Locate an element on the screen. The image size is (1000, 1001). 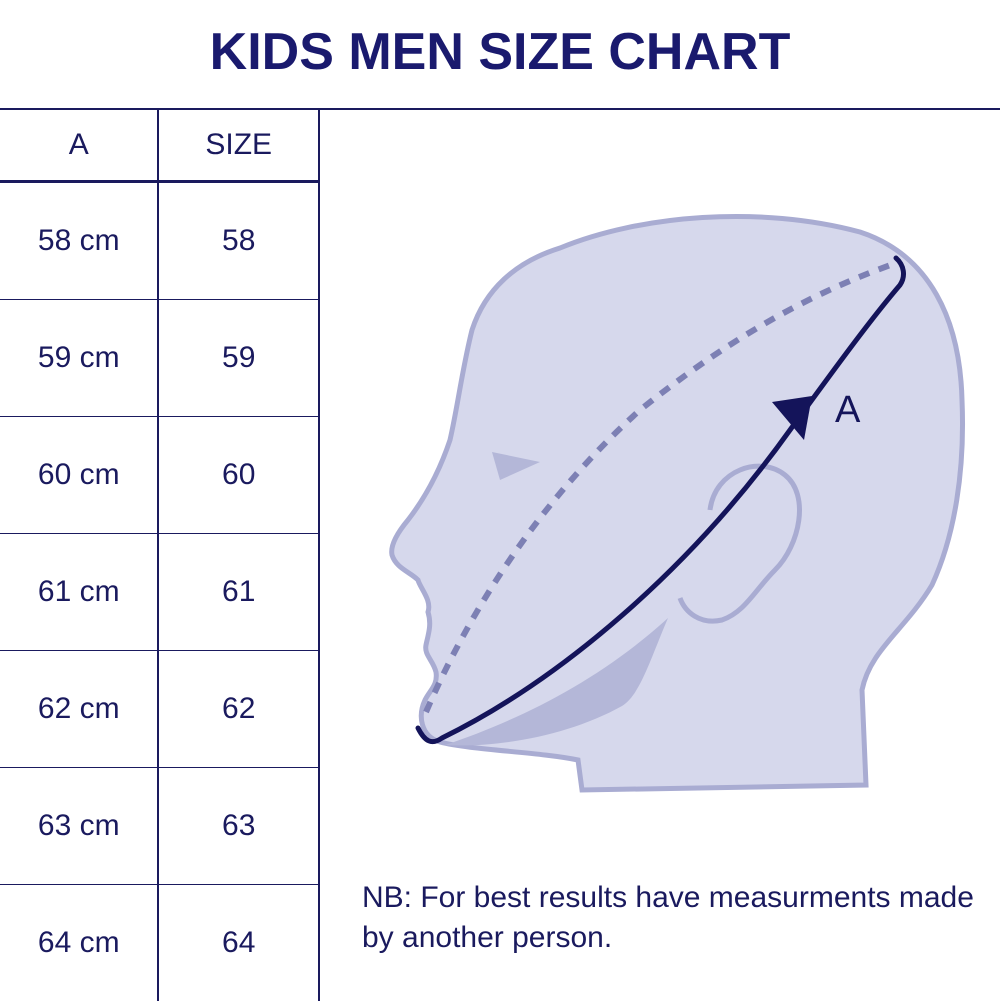
cell-a: 63 cm is located at coordinates (79, 826).